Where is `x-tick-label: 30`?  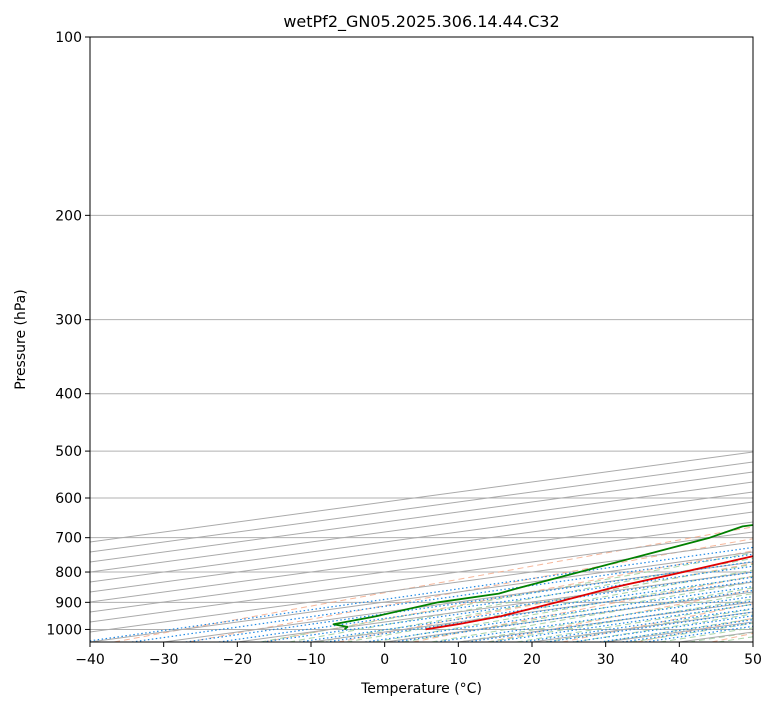
x-tick-label: 30 is located at coordinates (606, 660).